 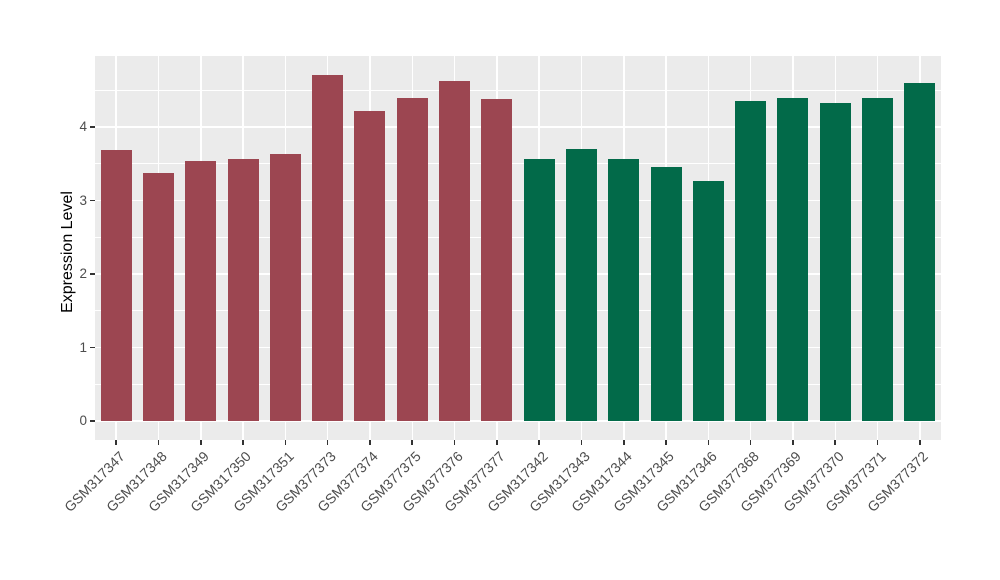 I want to click on y-tick-label: 4, so click(x=83, y=126).